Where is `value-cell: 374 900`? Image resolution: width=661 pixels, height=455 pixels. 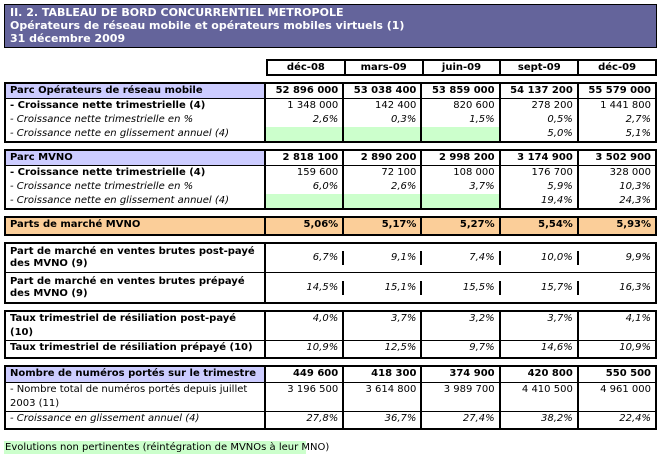
value-cell: 374 900 is located at coordinates (461, 374).